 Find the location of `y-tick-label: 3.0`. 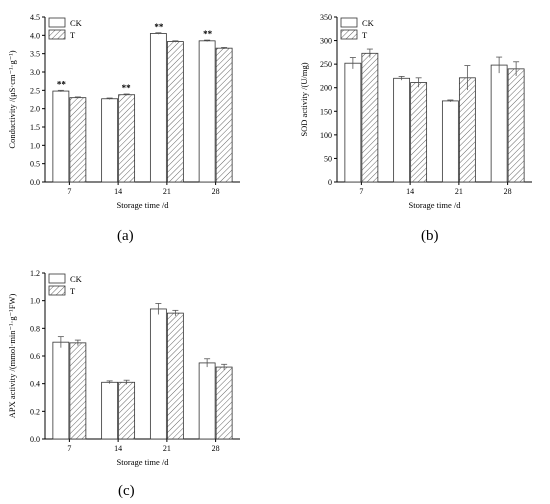

y-tick-label: 3.0 is located at coordinates (35, 72).